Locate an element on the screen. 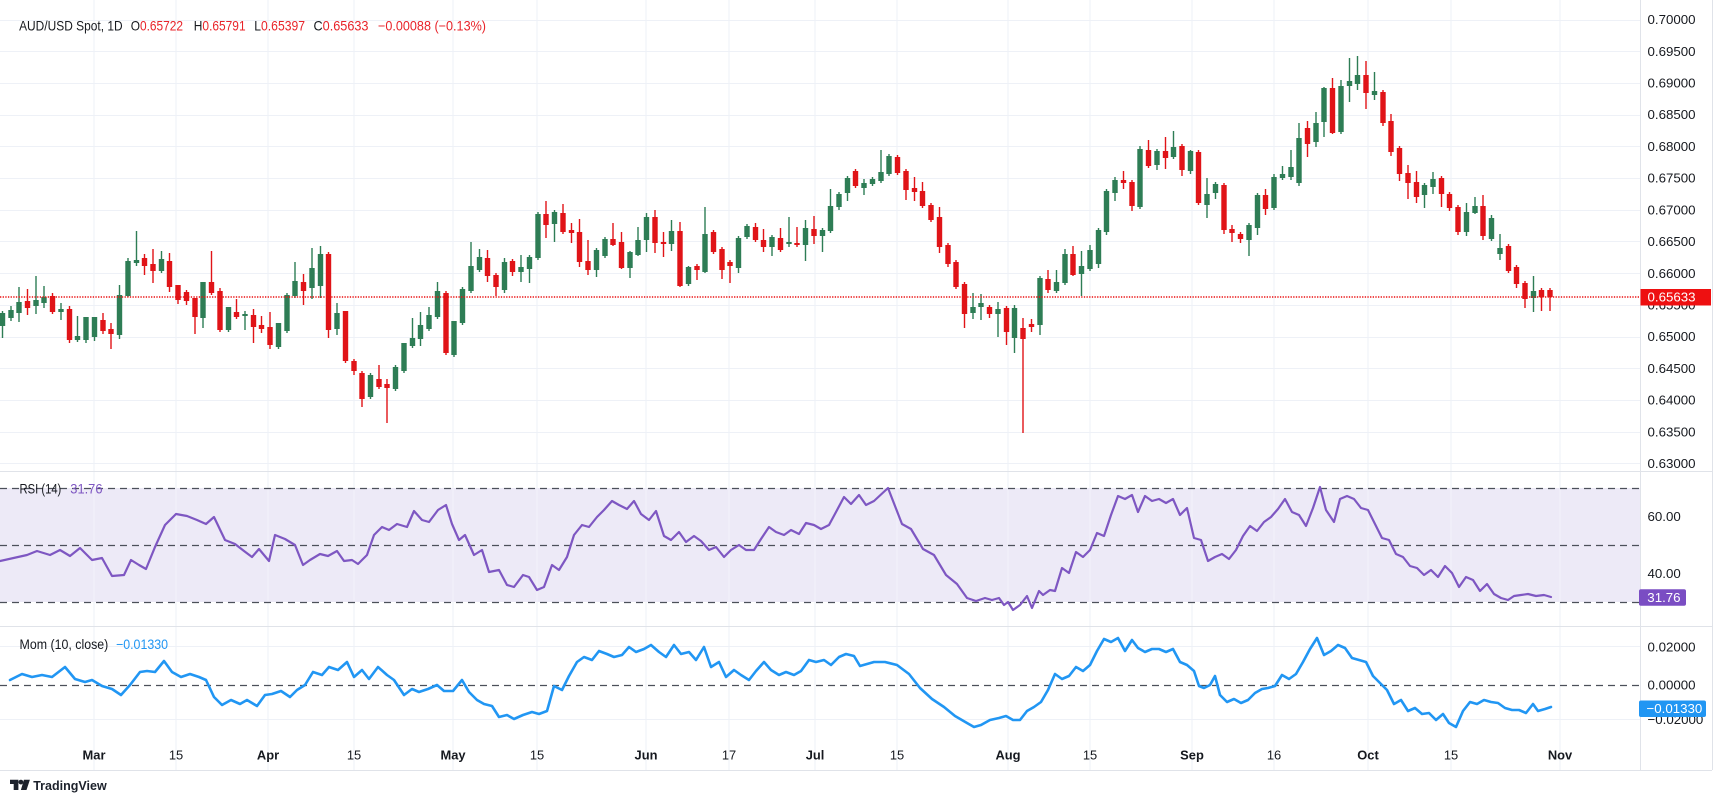  svg-text: Sep is located at coordinates (1192, 754).